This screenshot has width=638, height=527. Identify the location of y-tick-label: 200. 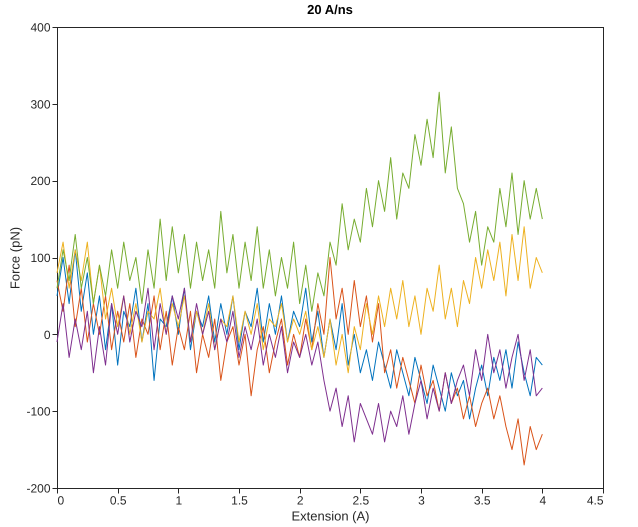
(40, 181).